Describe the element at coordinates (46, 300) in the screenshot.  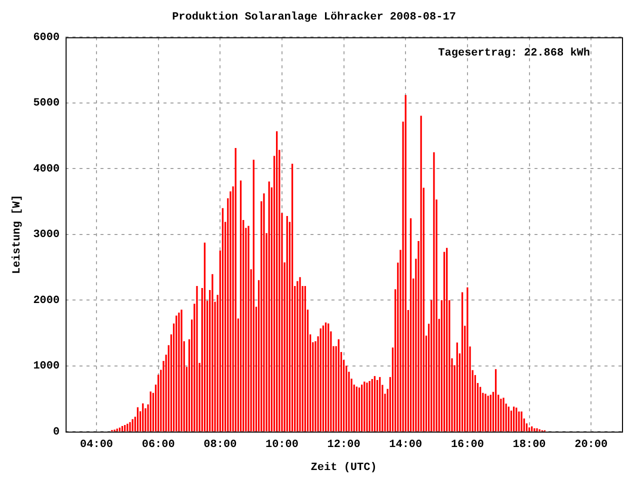
I see `y-tick-label: 2000` at that location.